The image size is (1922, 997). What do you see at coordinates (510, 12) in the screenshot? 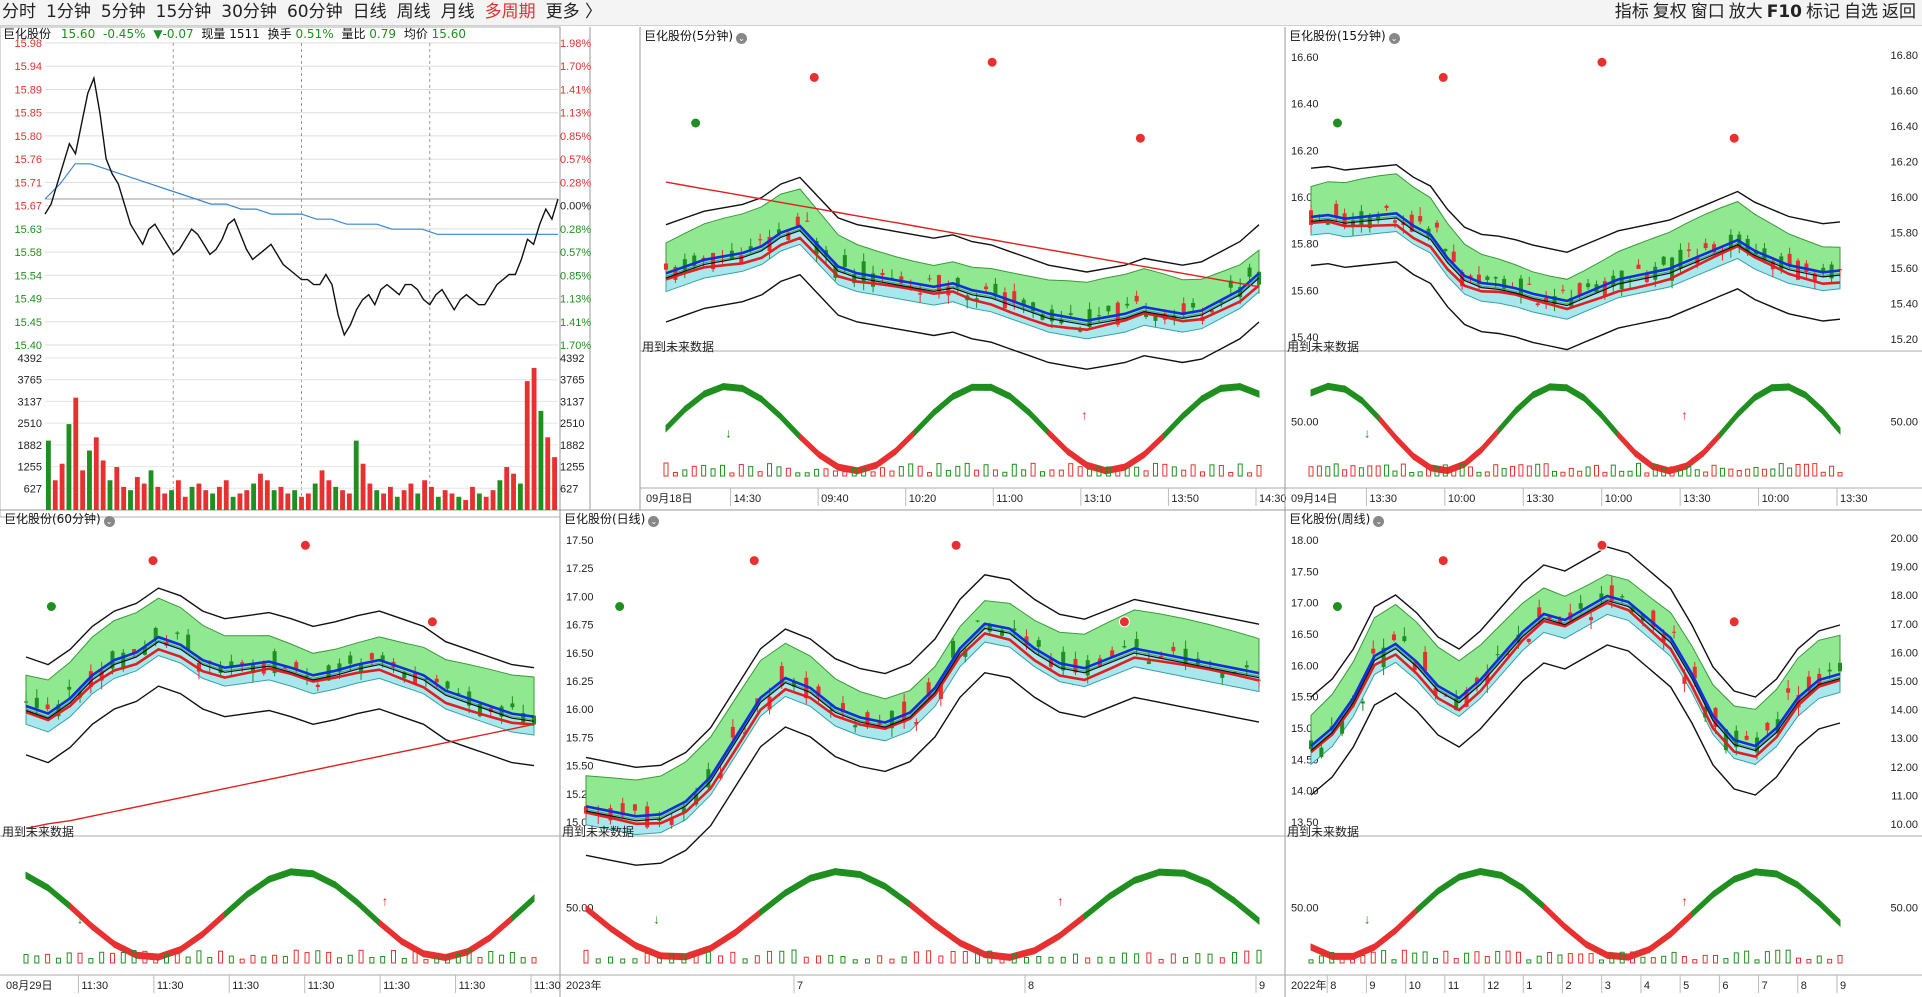
I see `tab-9: 多周期` at bounding box center [510, 12].